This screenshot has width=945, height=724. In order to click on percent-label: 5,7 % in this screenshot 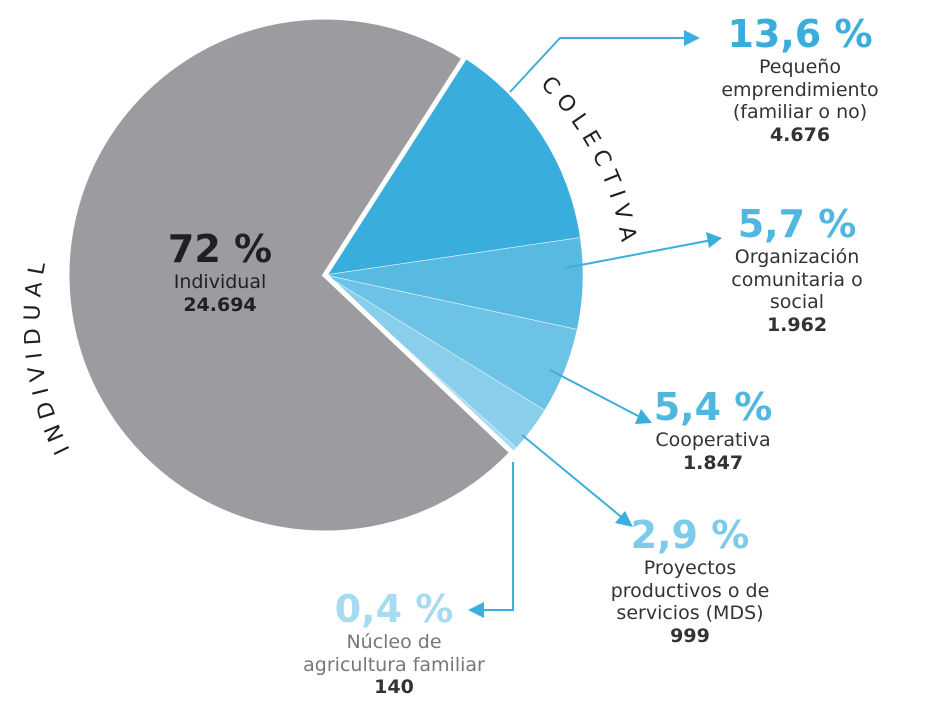, I will do `click(797, 224)`.